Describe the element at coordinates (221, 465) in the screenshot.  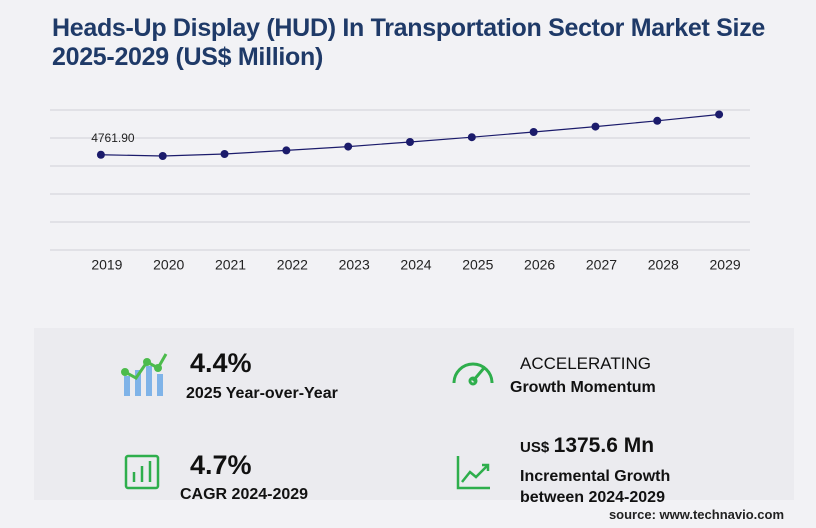
I see `stat-value: 4.7%` at that location.